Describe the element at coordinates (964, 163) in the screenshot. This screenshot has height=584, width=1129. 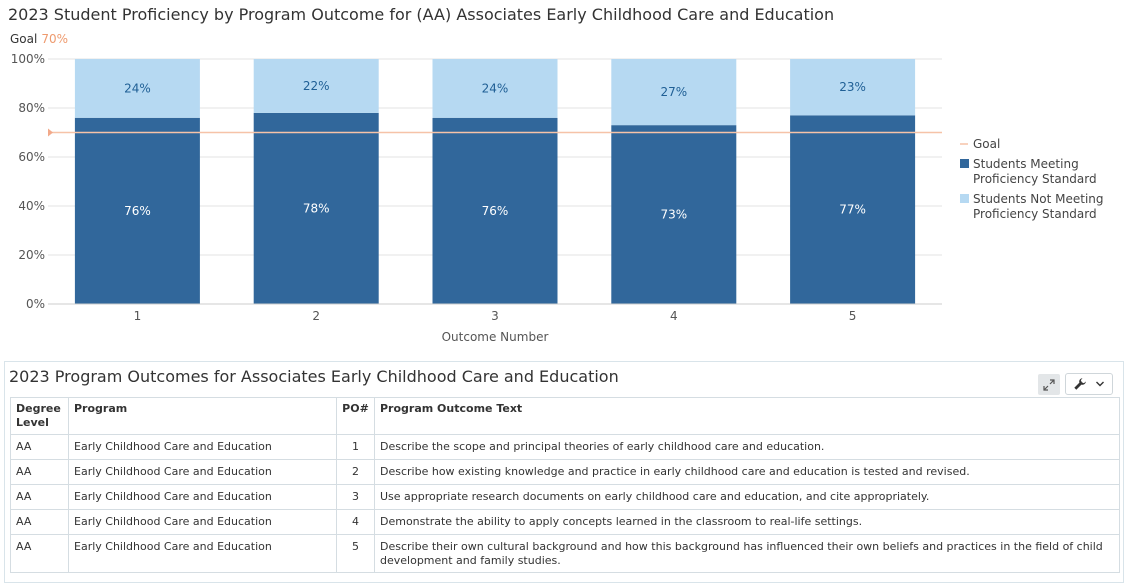
I see `legend-meeting-swatch` at that location.